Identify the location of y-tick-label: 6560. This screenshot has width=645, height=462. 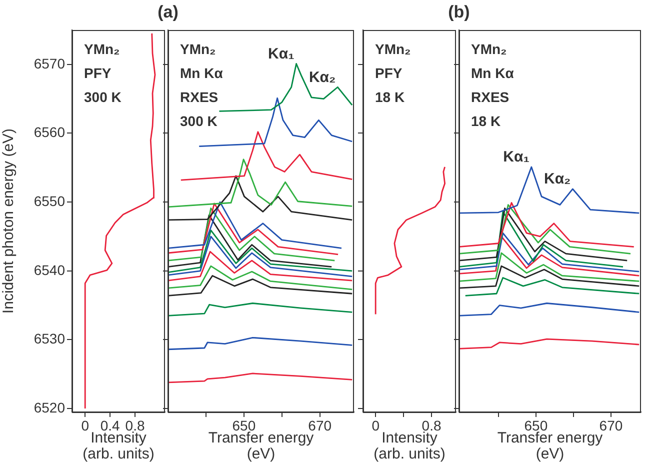
(50, 132).